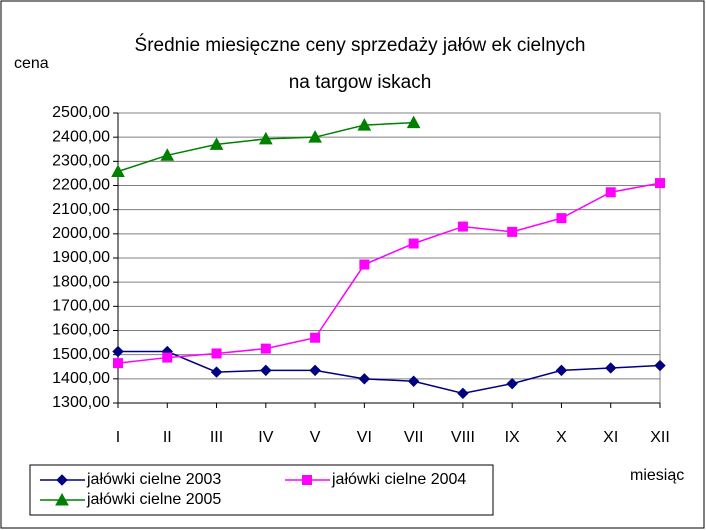  What do you see at coordinates (660, 437) in the screenshot?
I see `x-tick-label: XII` at bounding box center [660, 437].